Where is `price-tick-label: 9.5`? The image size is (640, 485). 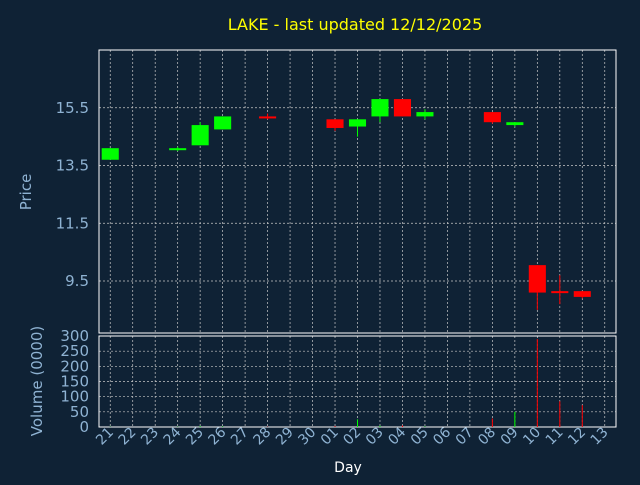 price-tick-label: 9.5 is located at coordinates (77, 281).